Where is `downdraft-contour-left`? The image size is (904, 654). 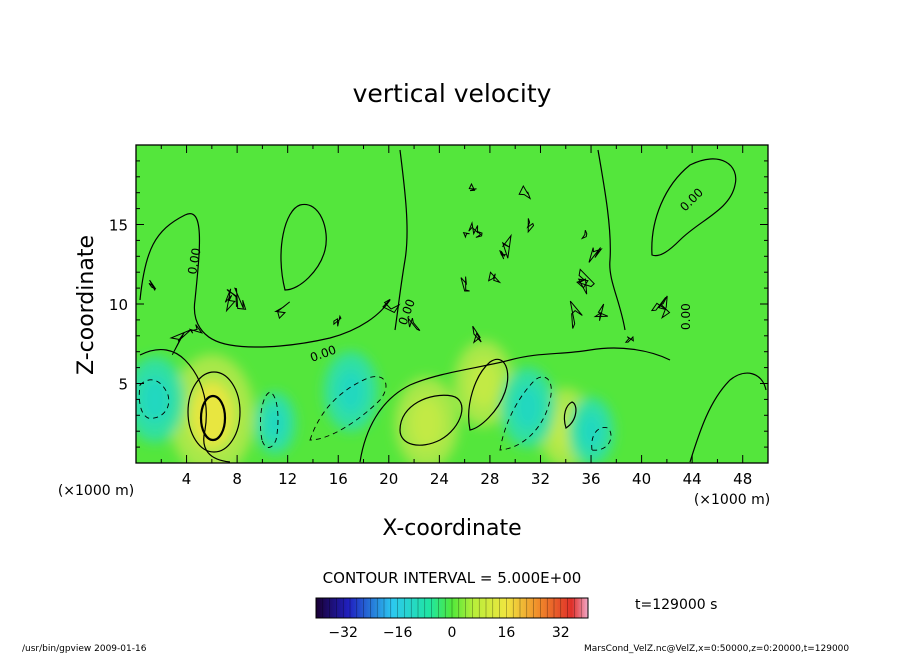
downdraft-contour-left is located at coordinates (154, 399).